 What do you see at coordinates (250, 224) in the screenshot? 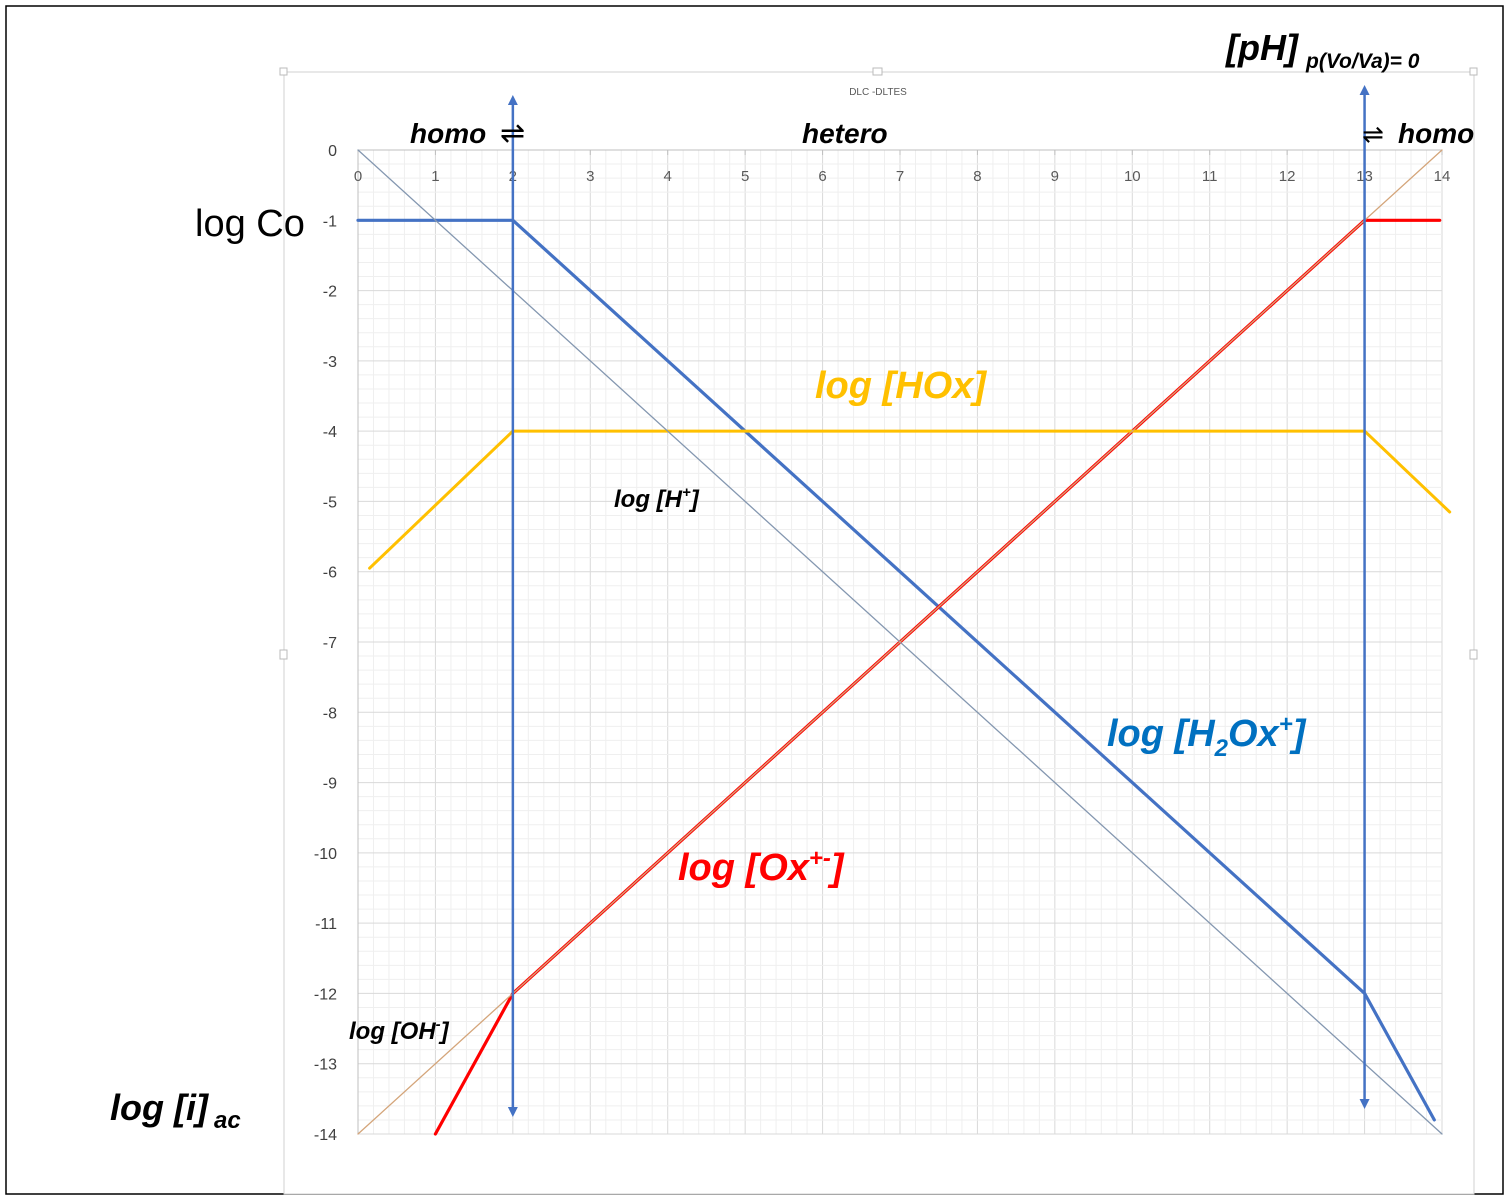
I see `log-co-label: log Co` at bounding box center [250, 224].